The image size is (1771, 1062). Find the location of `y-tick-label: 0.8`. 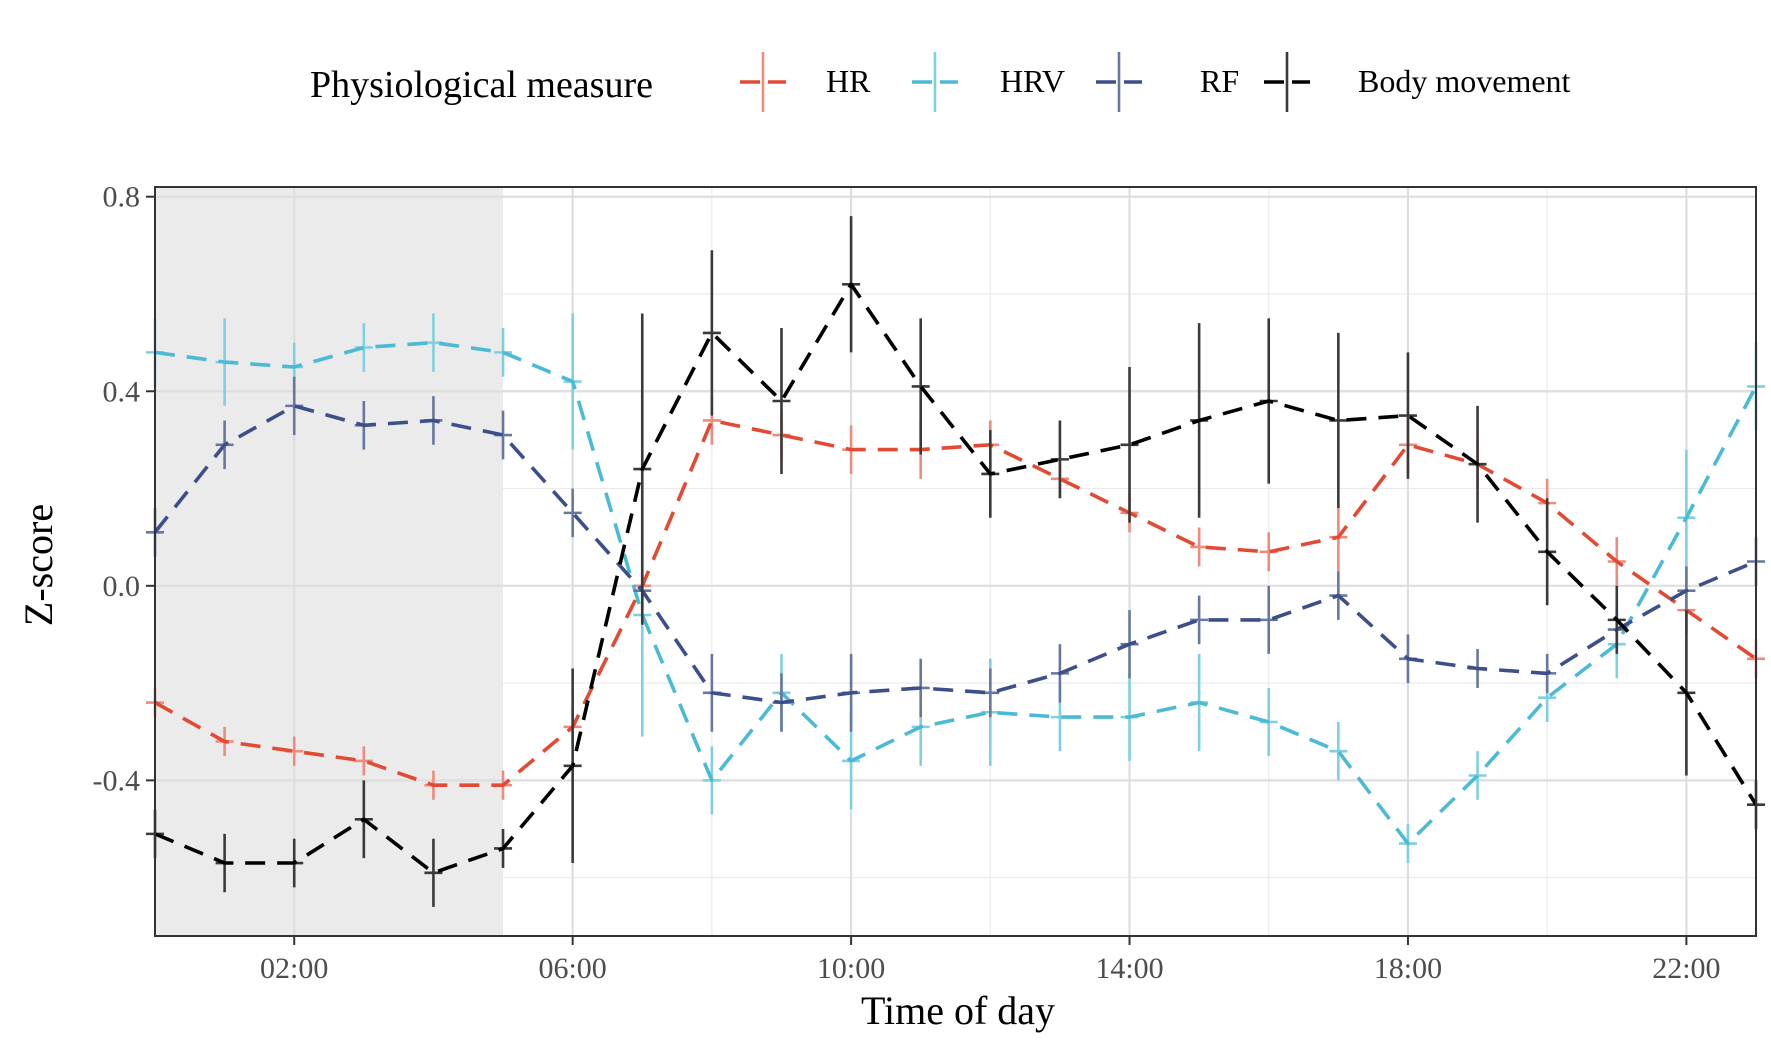

y-tick-label: 0.8 is located at coordinates (122, 197).